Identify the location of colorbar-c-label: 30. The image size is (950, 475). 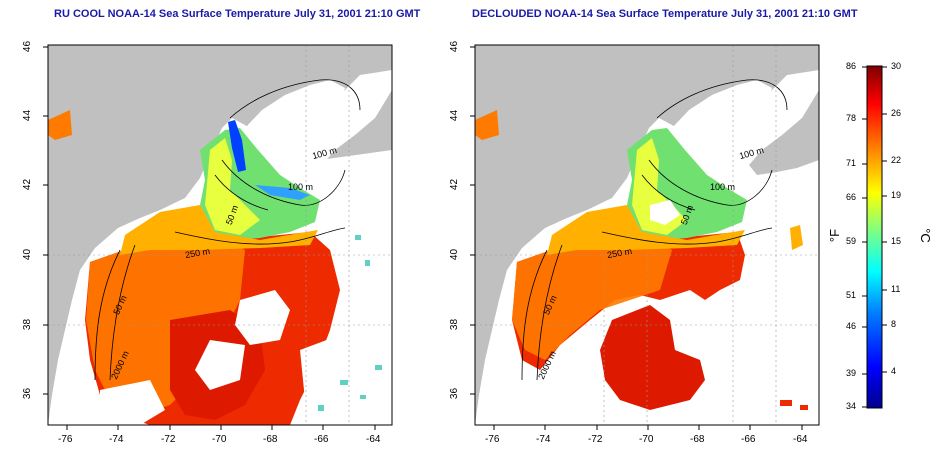
(896, 66).